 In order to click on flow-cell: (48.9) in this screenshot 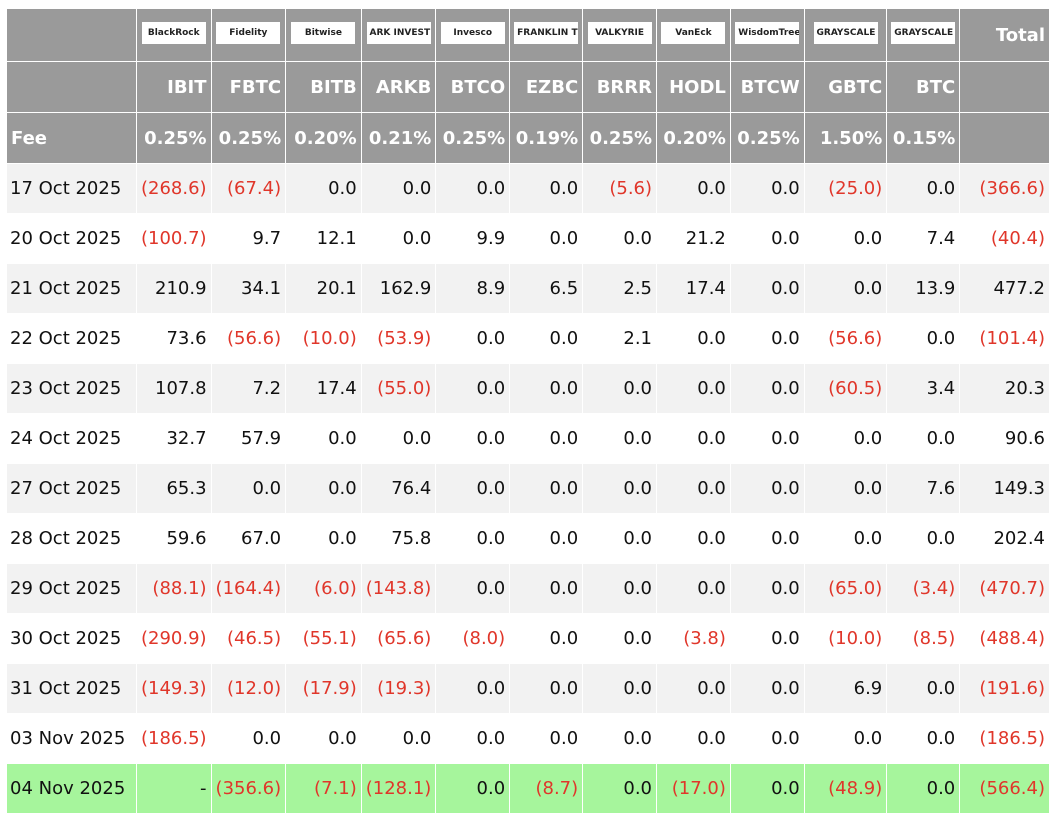, I will do `click(845, 788)`.